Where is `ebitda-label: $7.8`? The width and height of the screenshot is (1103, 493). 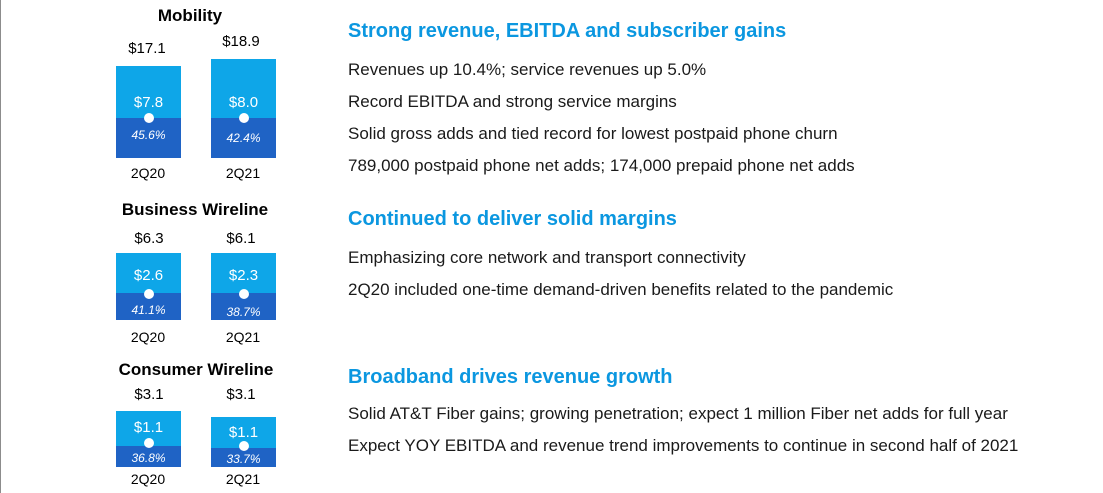 ebitda-label: $7.8 is located at coordinates (148, 102).